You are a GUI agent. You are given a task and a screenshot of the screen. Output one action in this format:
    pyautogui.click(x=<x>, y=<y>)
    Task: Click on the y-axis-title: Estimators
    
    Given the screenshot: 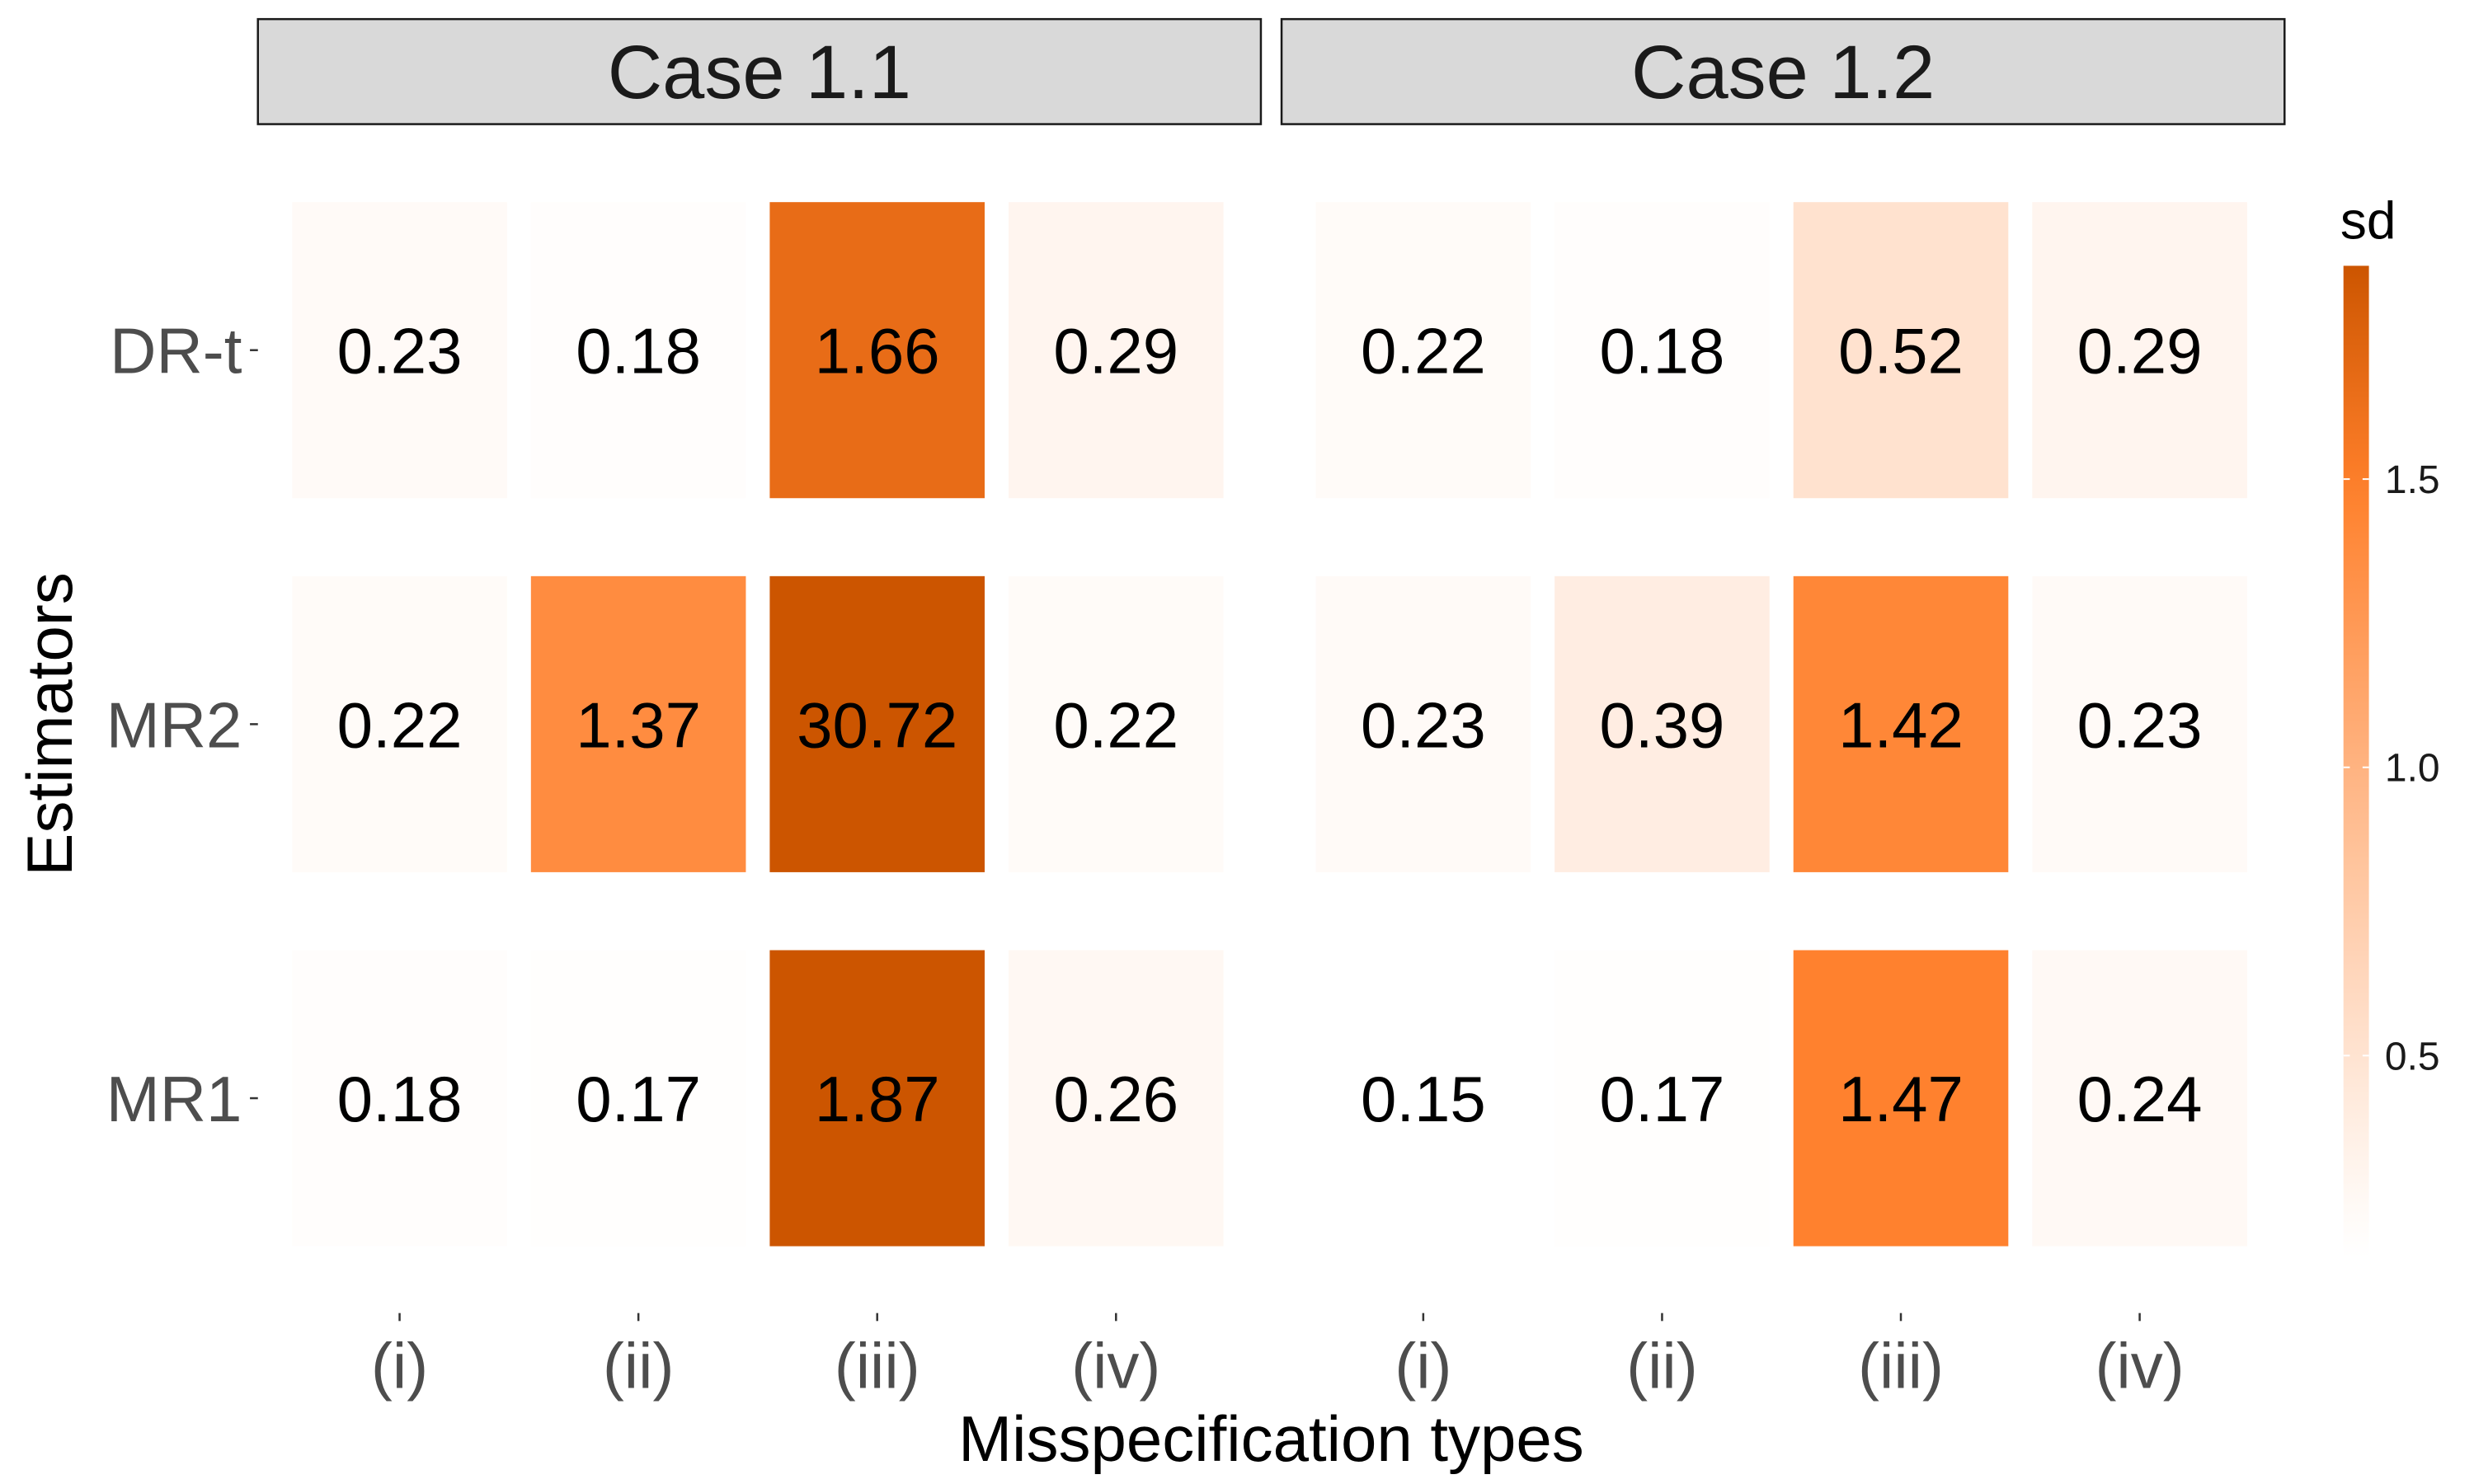 What is the action you would take?
    pyautogui.click(x=49, y=724)
    